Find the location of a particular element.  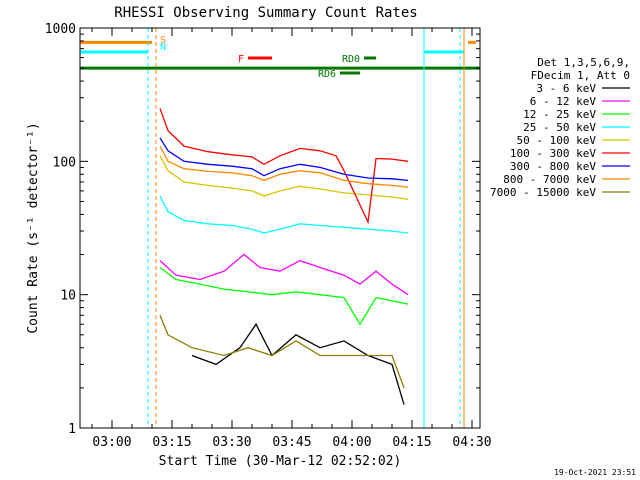

y-axis-label: Count Rate (s⁻¹ detector⁻¹) is located at coordinates (33, 227).